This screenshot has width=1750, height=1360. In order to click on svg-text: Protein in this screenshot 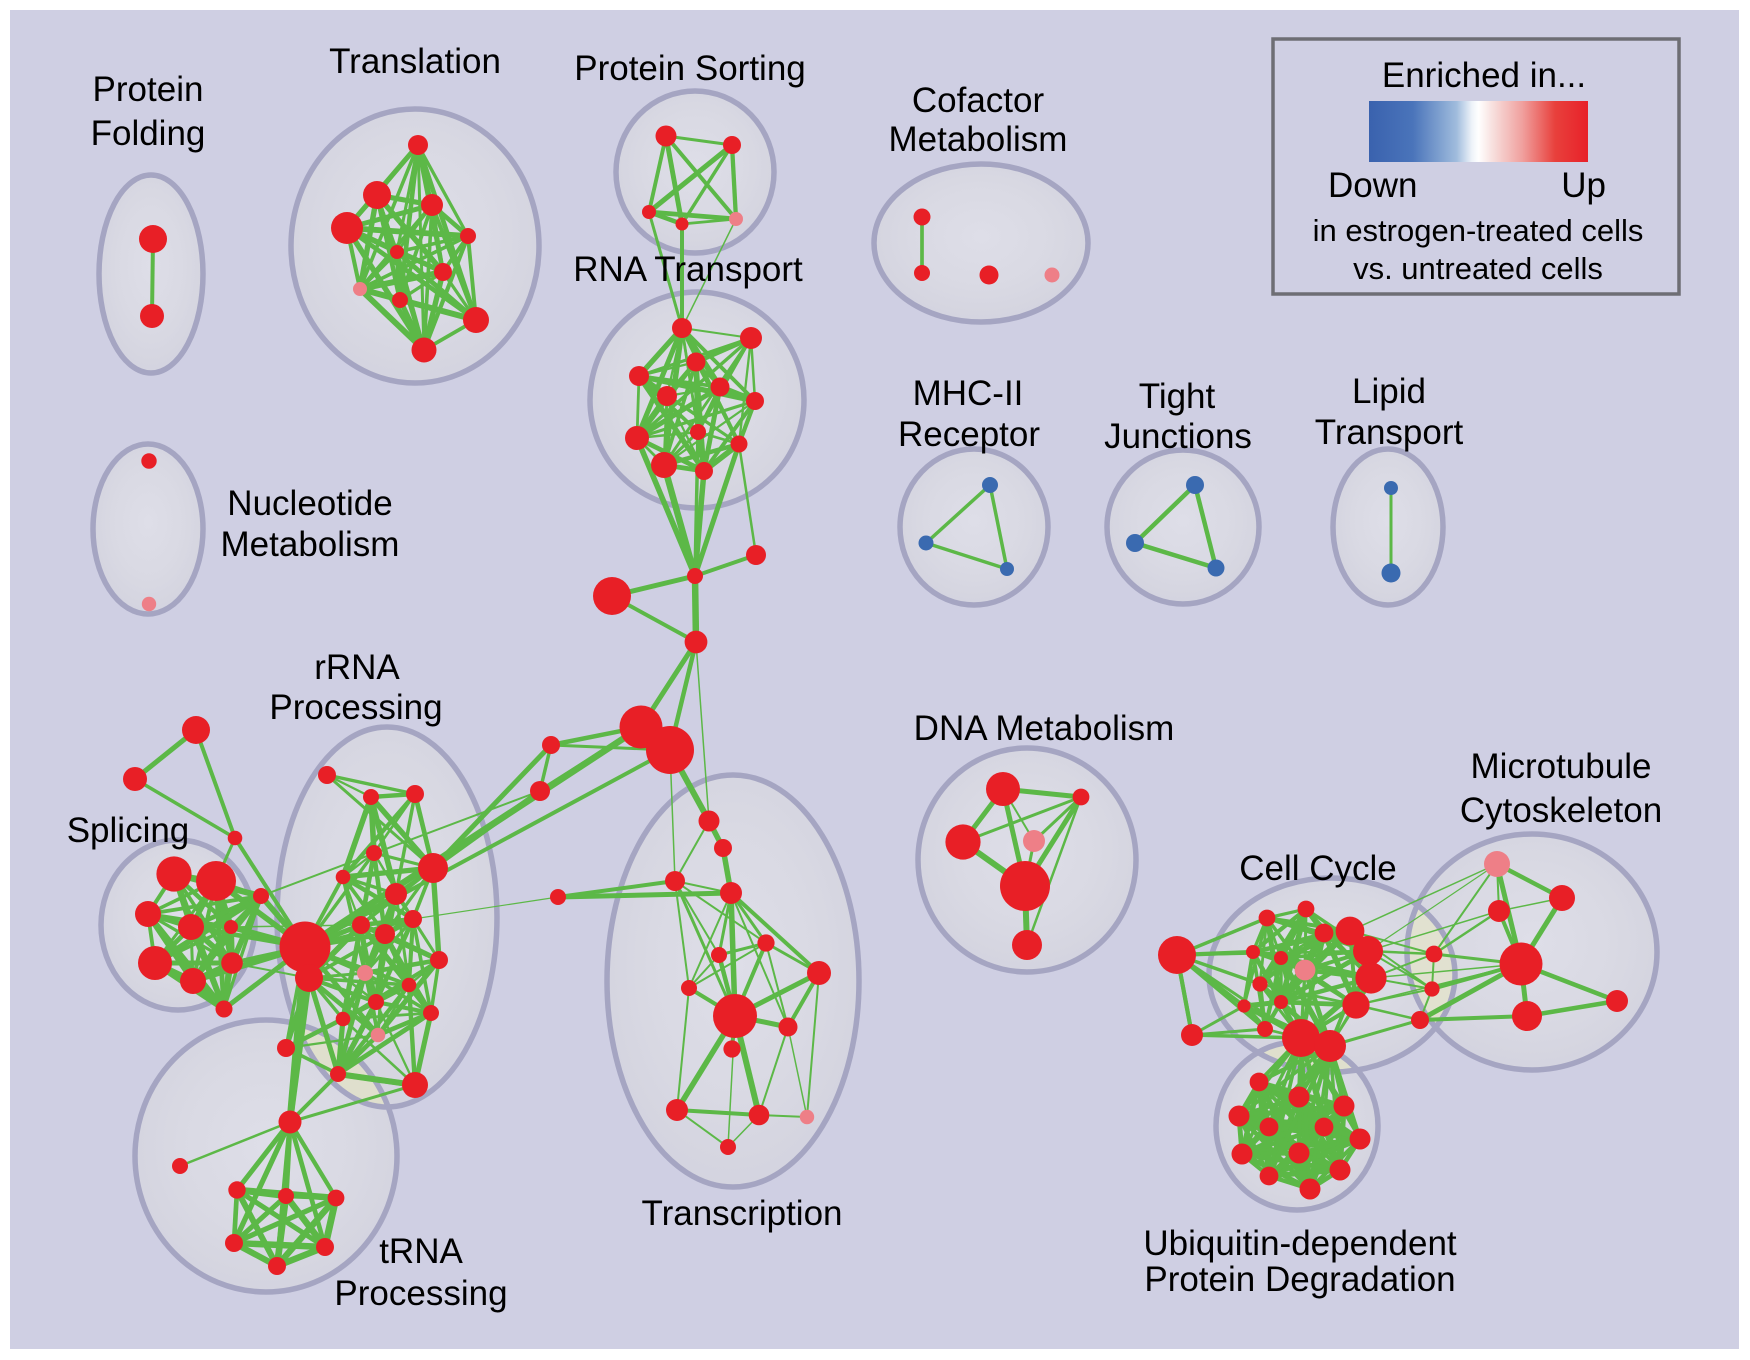, I will do `click(148, 89)`.